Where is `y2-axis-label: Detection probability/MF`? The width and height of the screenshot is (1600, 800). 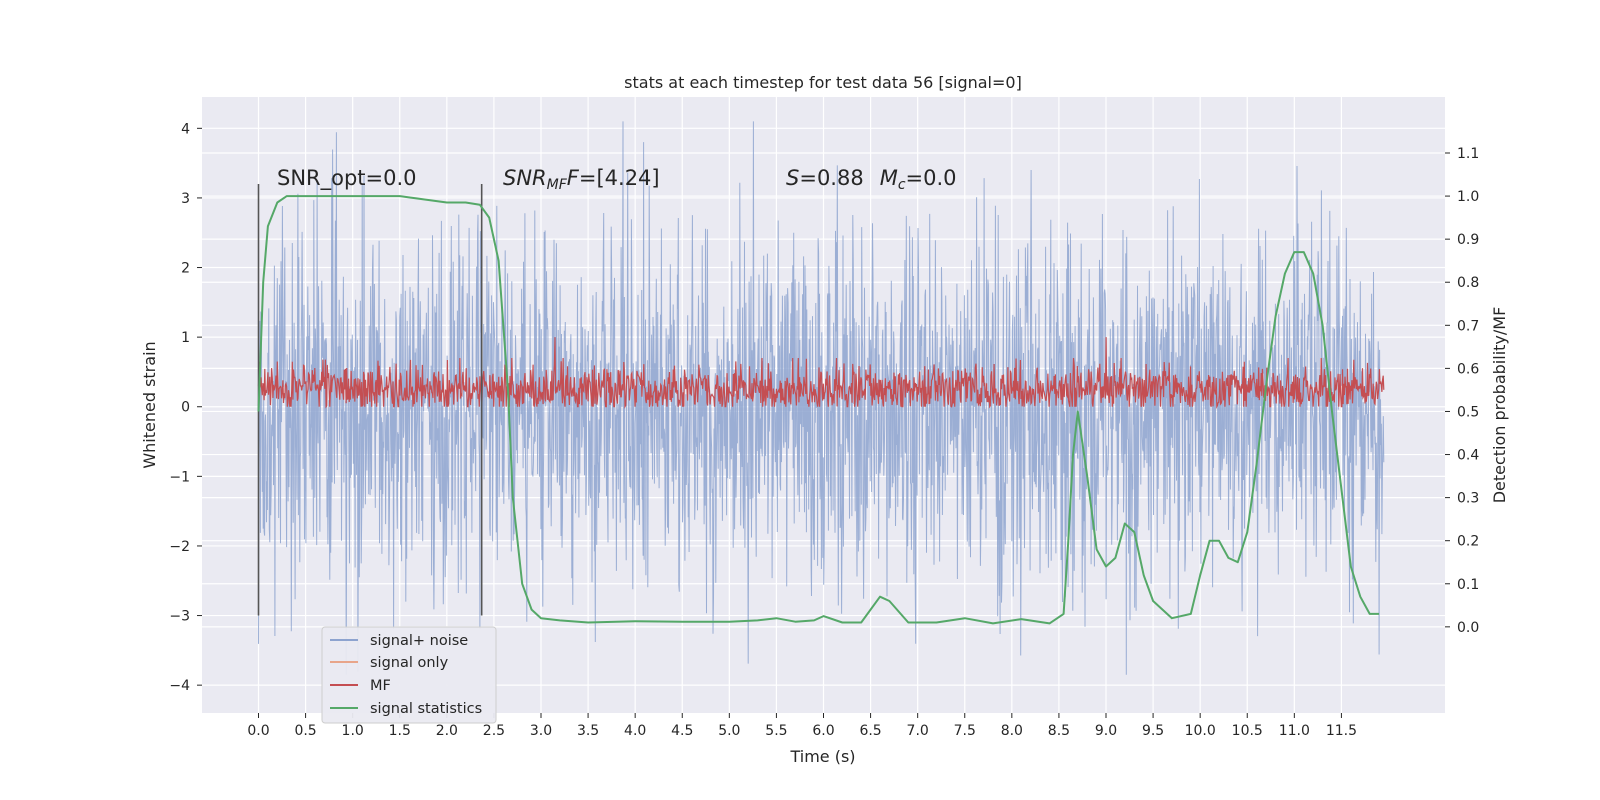 y2-axis-label: Detection probability/MF is located at coordinates (1499, 405).